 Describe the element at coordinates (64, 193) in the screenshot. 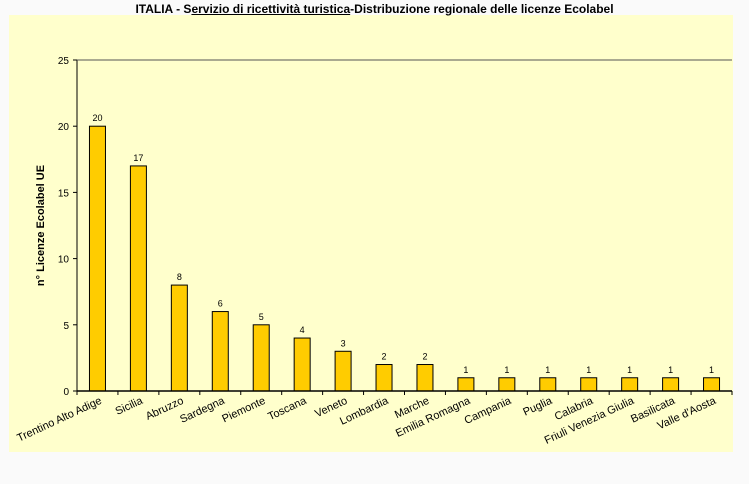

I see `y-tick-label: 15` at that location.